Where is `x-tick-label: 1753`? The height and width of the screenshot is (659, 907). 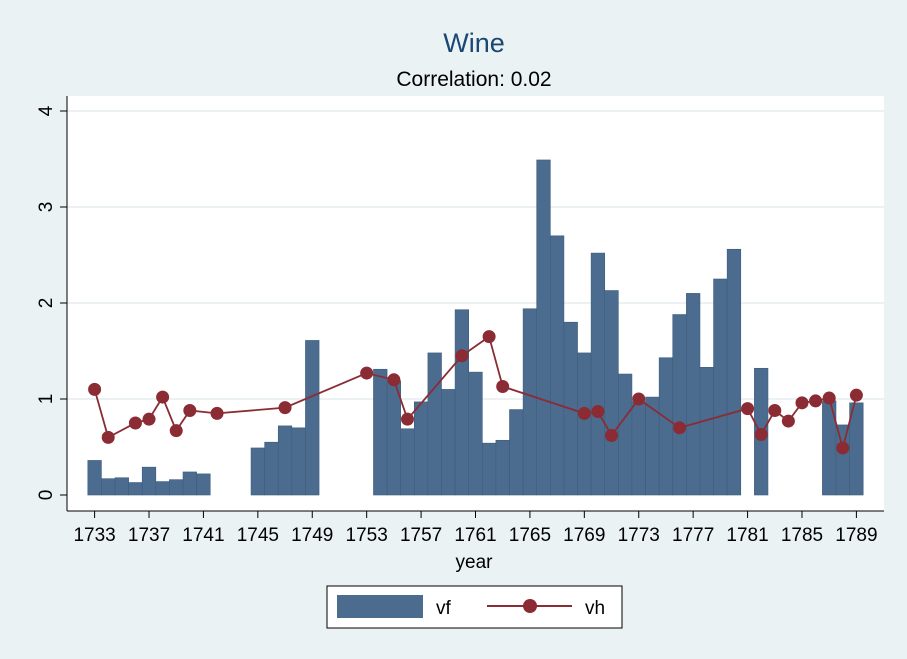
x-tick-label: 1753 is located at coordinates (367, 535).